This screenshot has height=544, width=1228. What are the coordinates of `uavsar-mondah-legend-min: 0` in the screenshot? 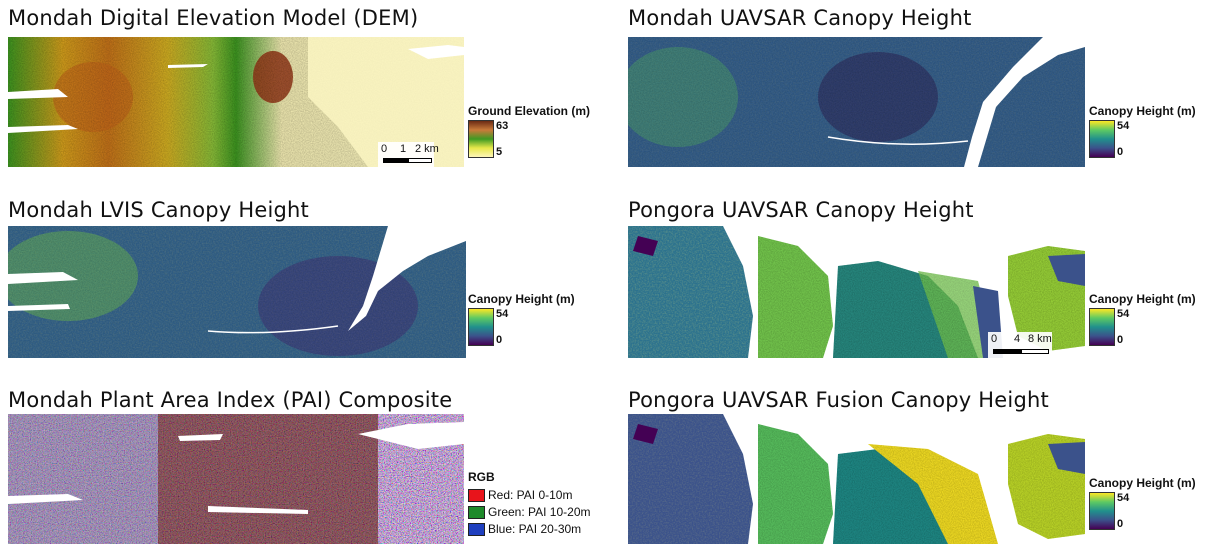 It's located at (1120, 152).